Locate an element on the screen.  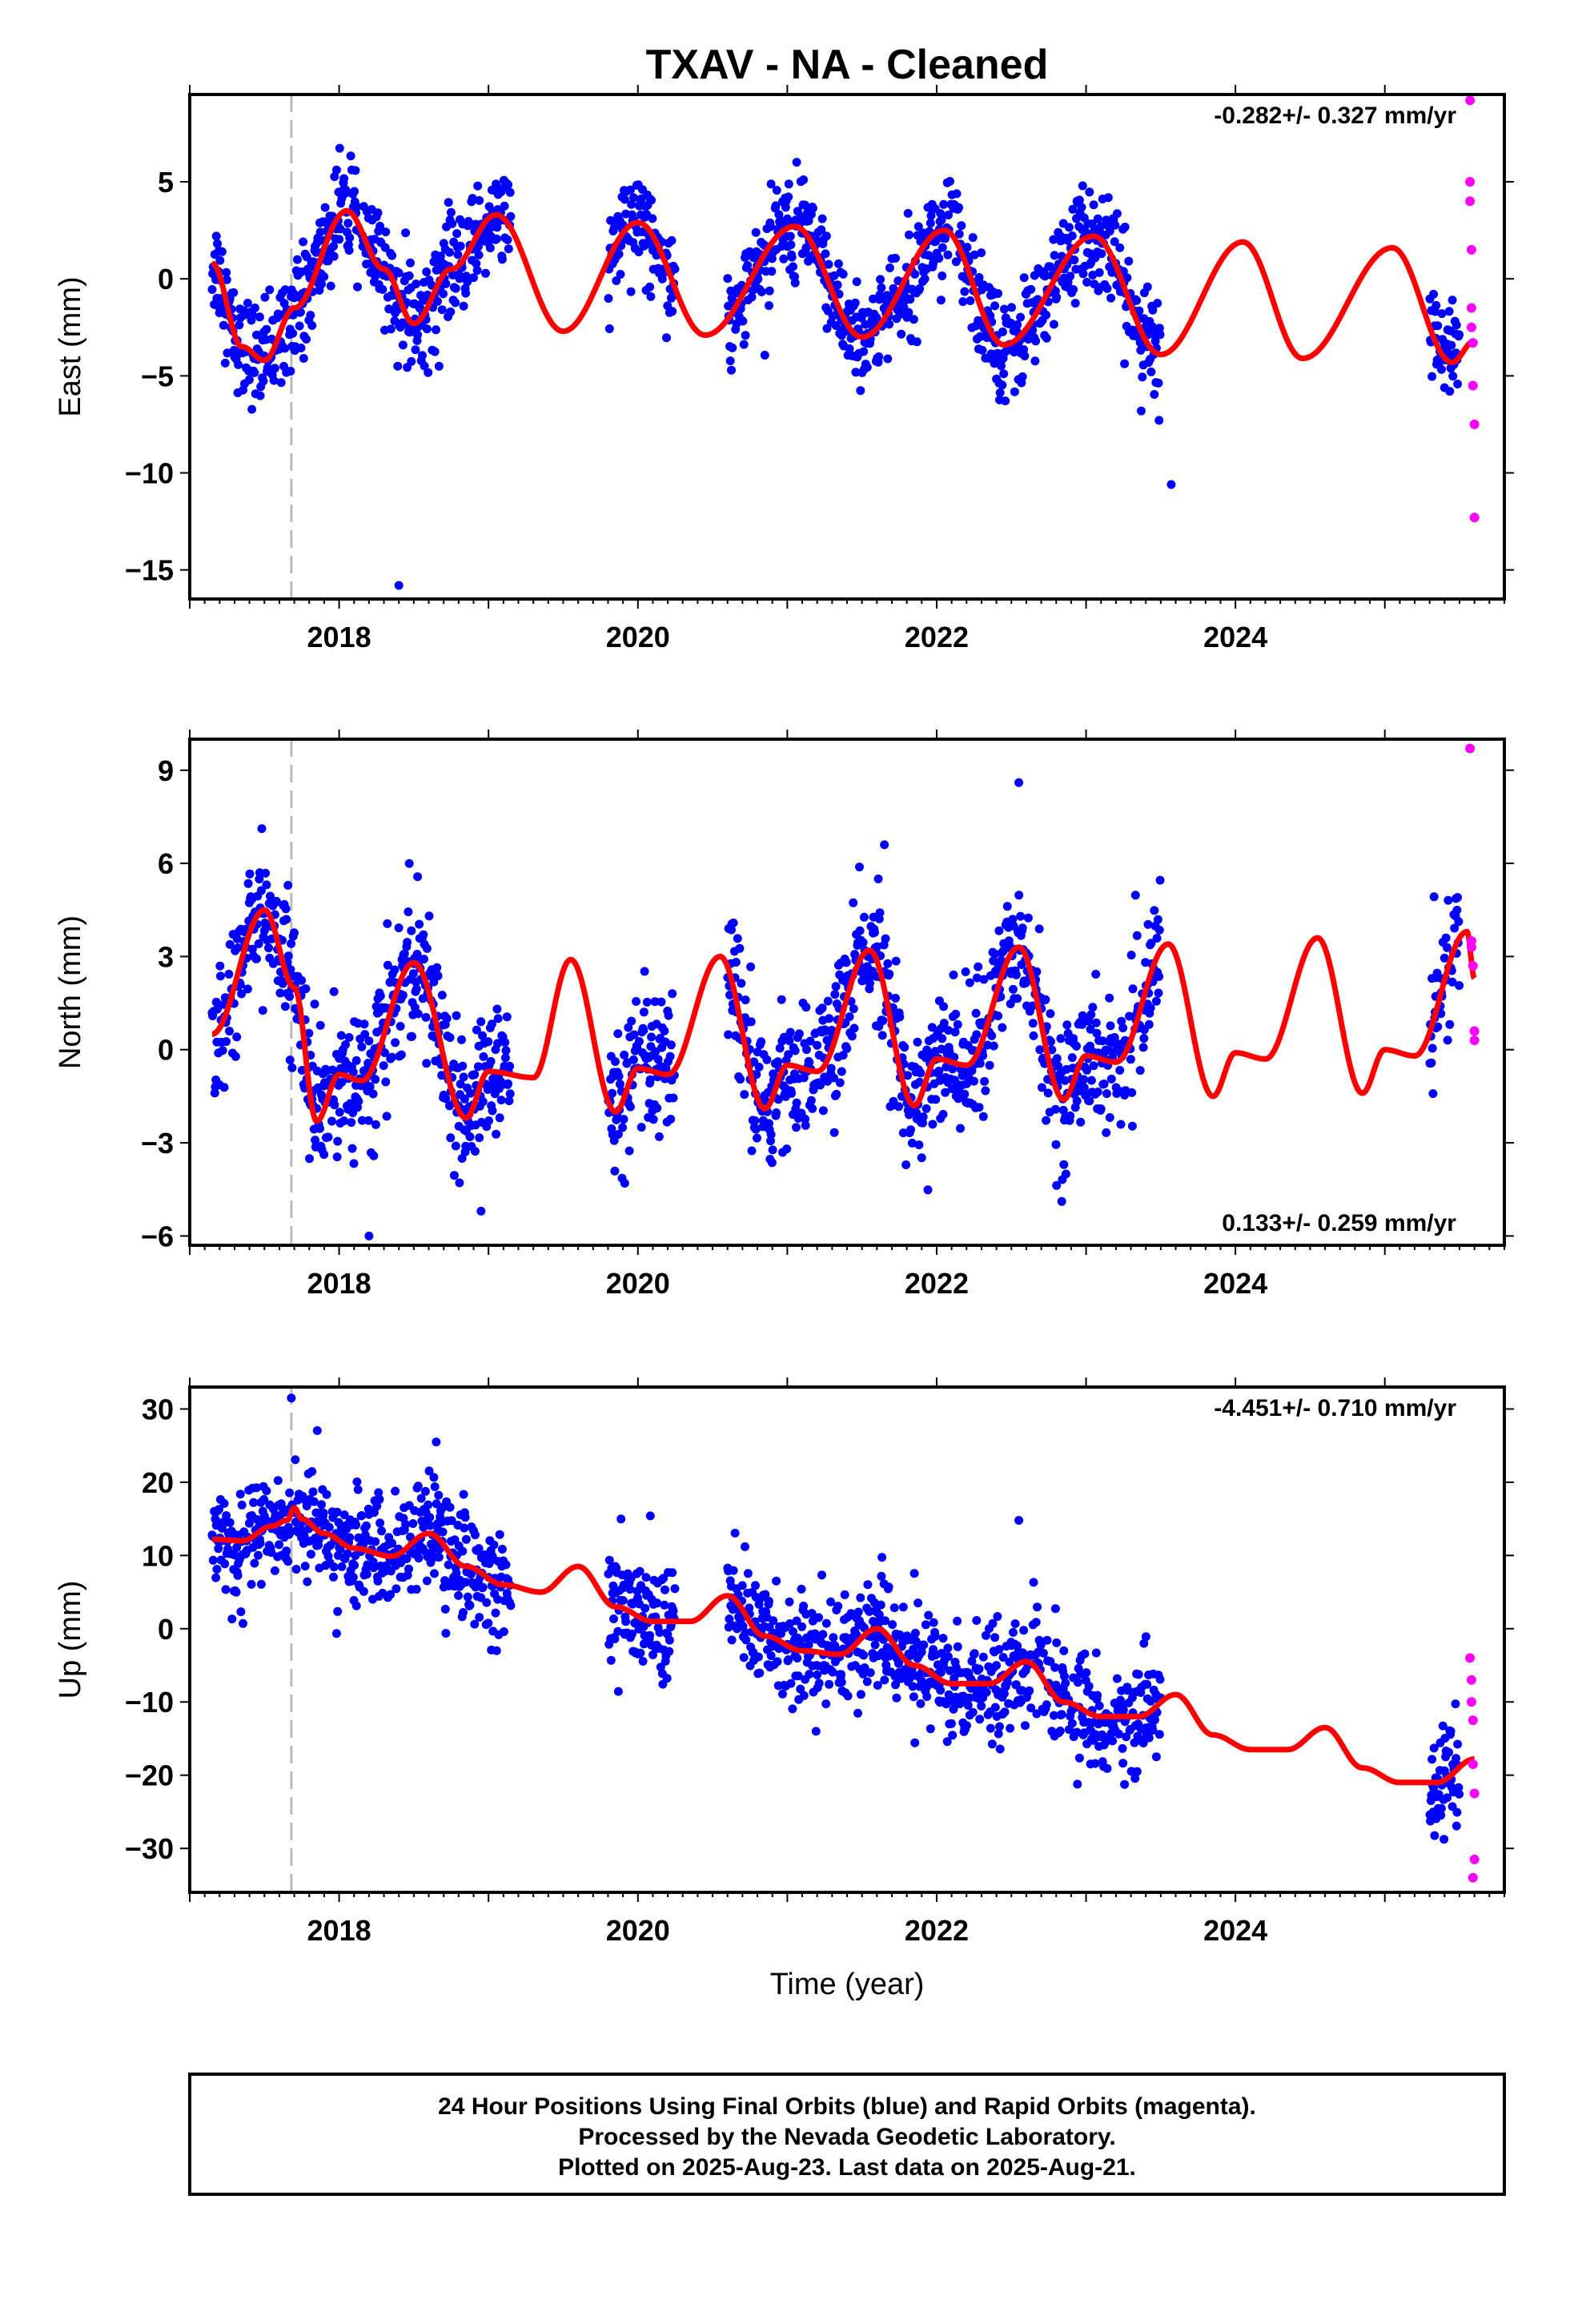
model-curve is located at coordinates (844, 286).